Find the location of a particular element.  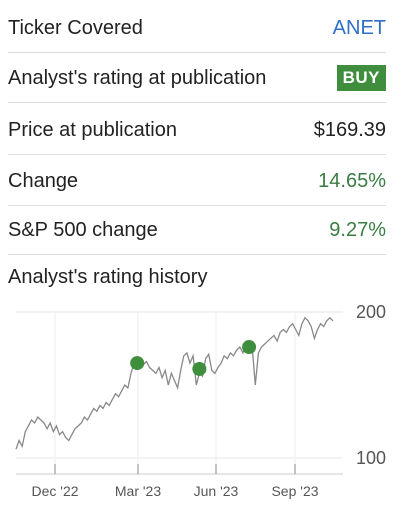

sp500-row: S&P 500 change 9.27% is located at coordinates (197, 230).